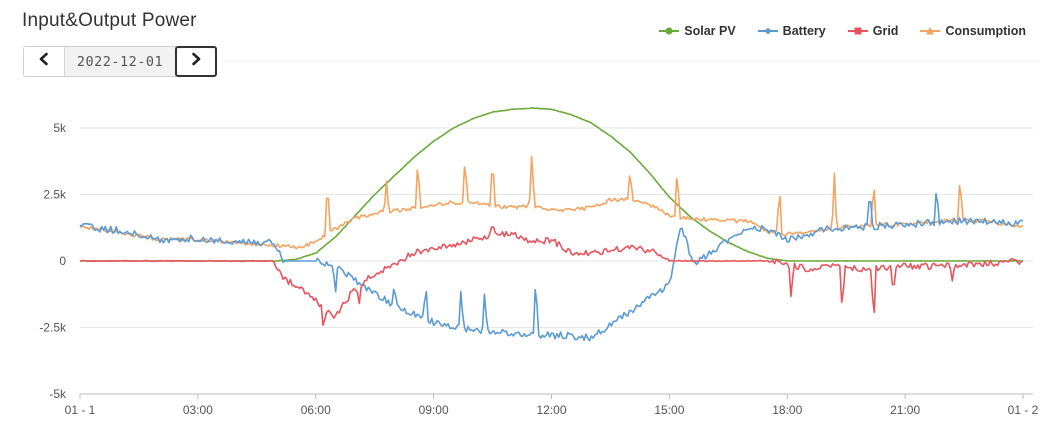 This screenshot has height=439, width=1059. What do you see at coordinates (669, 31) in the screenshot?
I see `legend-symbol-solar-pv` at bounding box center [669, 31].